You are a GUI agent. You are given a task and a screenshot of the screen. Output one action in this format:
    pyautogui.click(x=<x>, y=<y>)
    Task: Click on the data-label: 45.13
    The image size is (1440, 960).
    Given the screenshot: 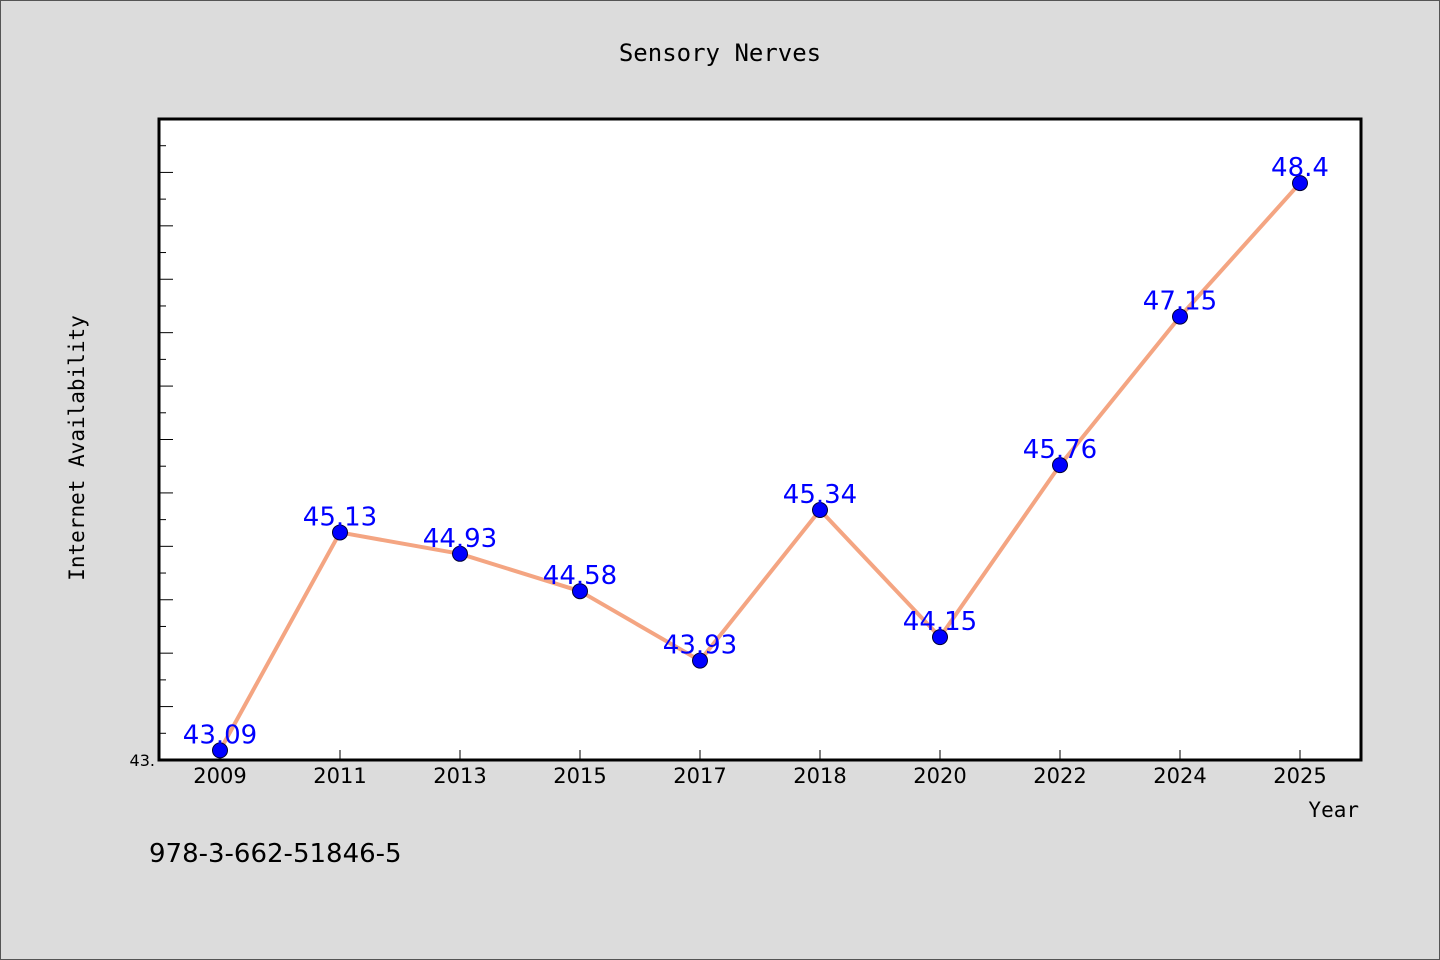 What is the action you would take?
    pyautogui.click(x=340, y=517)
    